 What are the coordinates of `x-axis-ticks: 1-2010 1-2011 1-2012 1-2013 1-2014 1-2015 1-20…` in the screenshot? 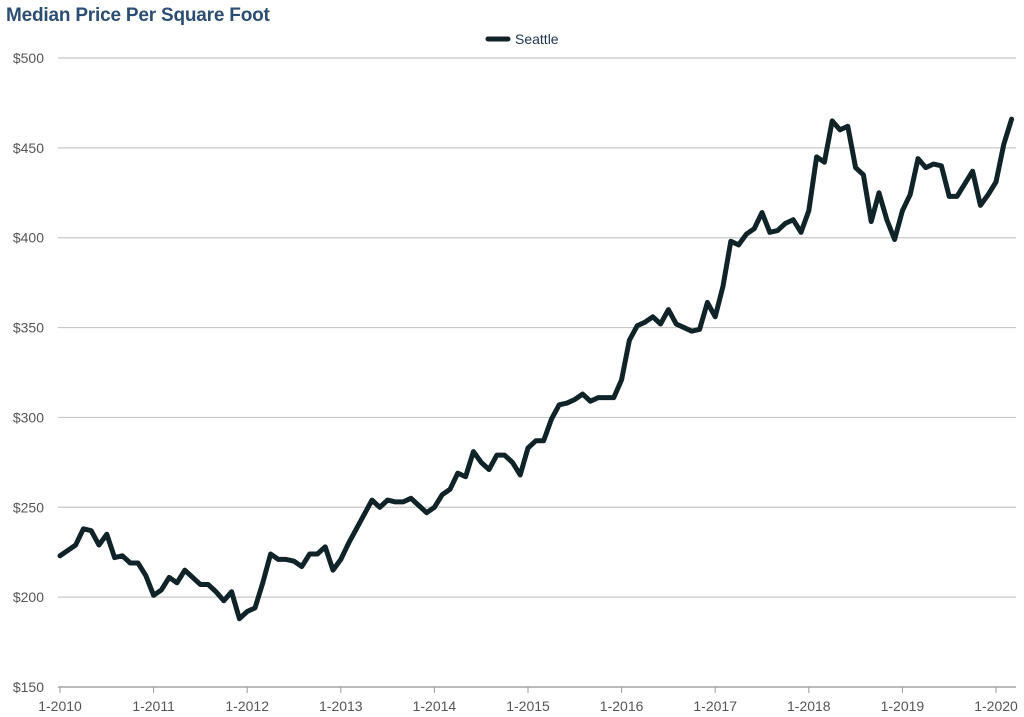 It's located at (528, 700).